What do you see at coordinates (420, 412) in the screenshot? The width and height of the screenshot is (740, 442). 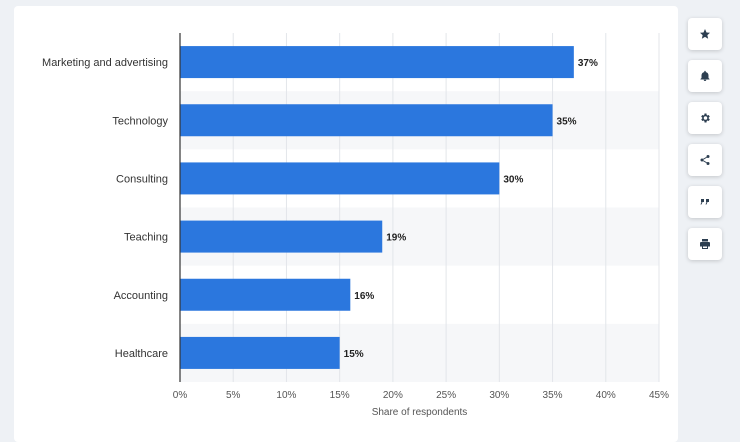 I see `x-axis-title: Share of respondents` at bounding box center [420, 412].